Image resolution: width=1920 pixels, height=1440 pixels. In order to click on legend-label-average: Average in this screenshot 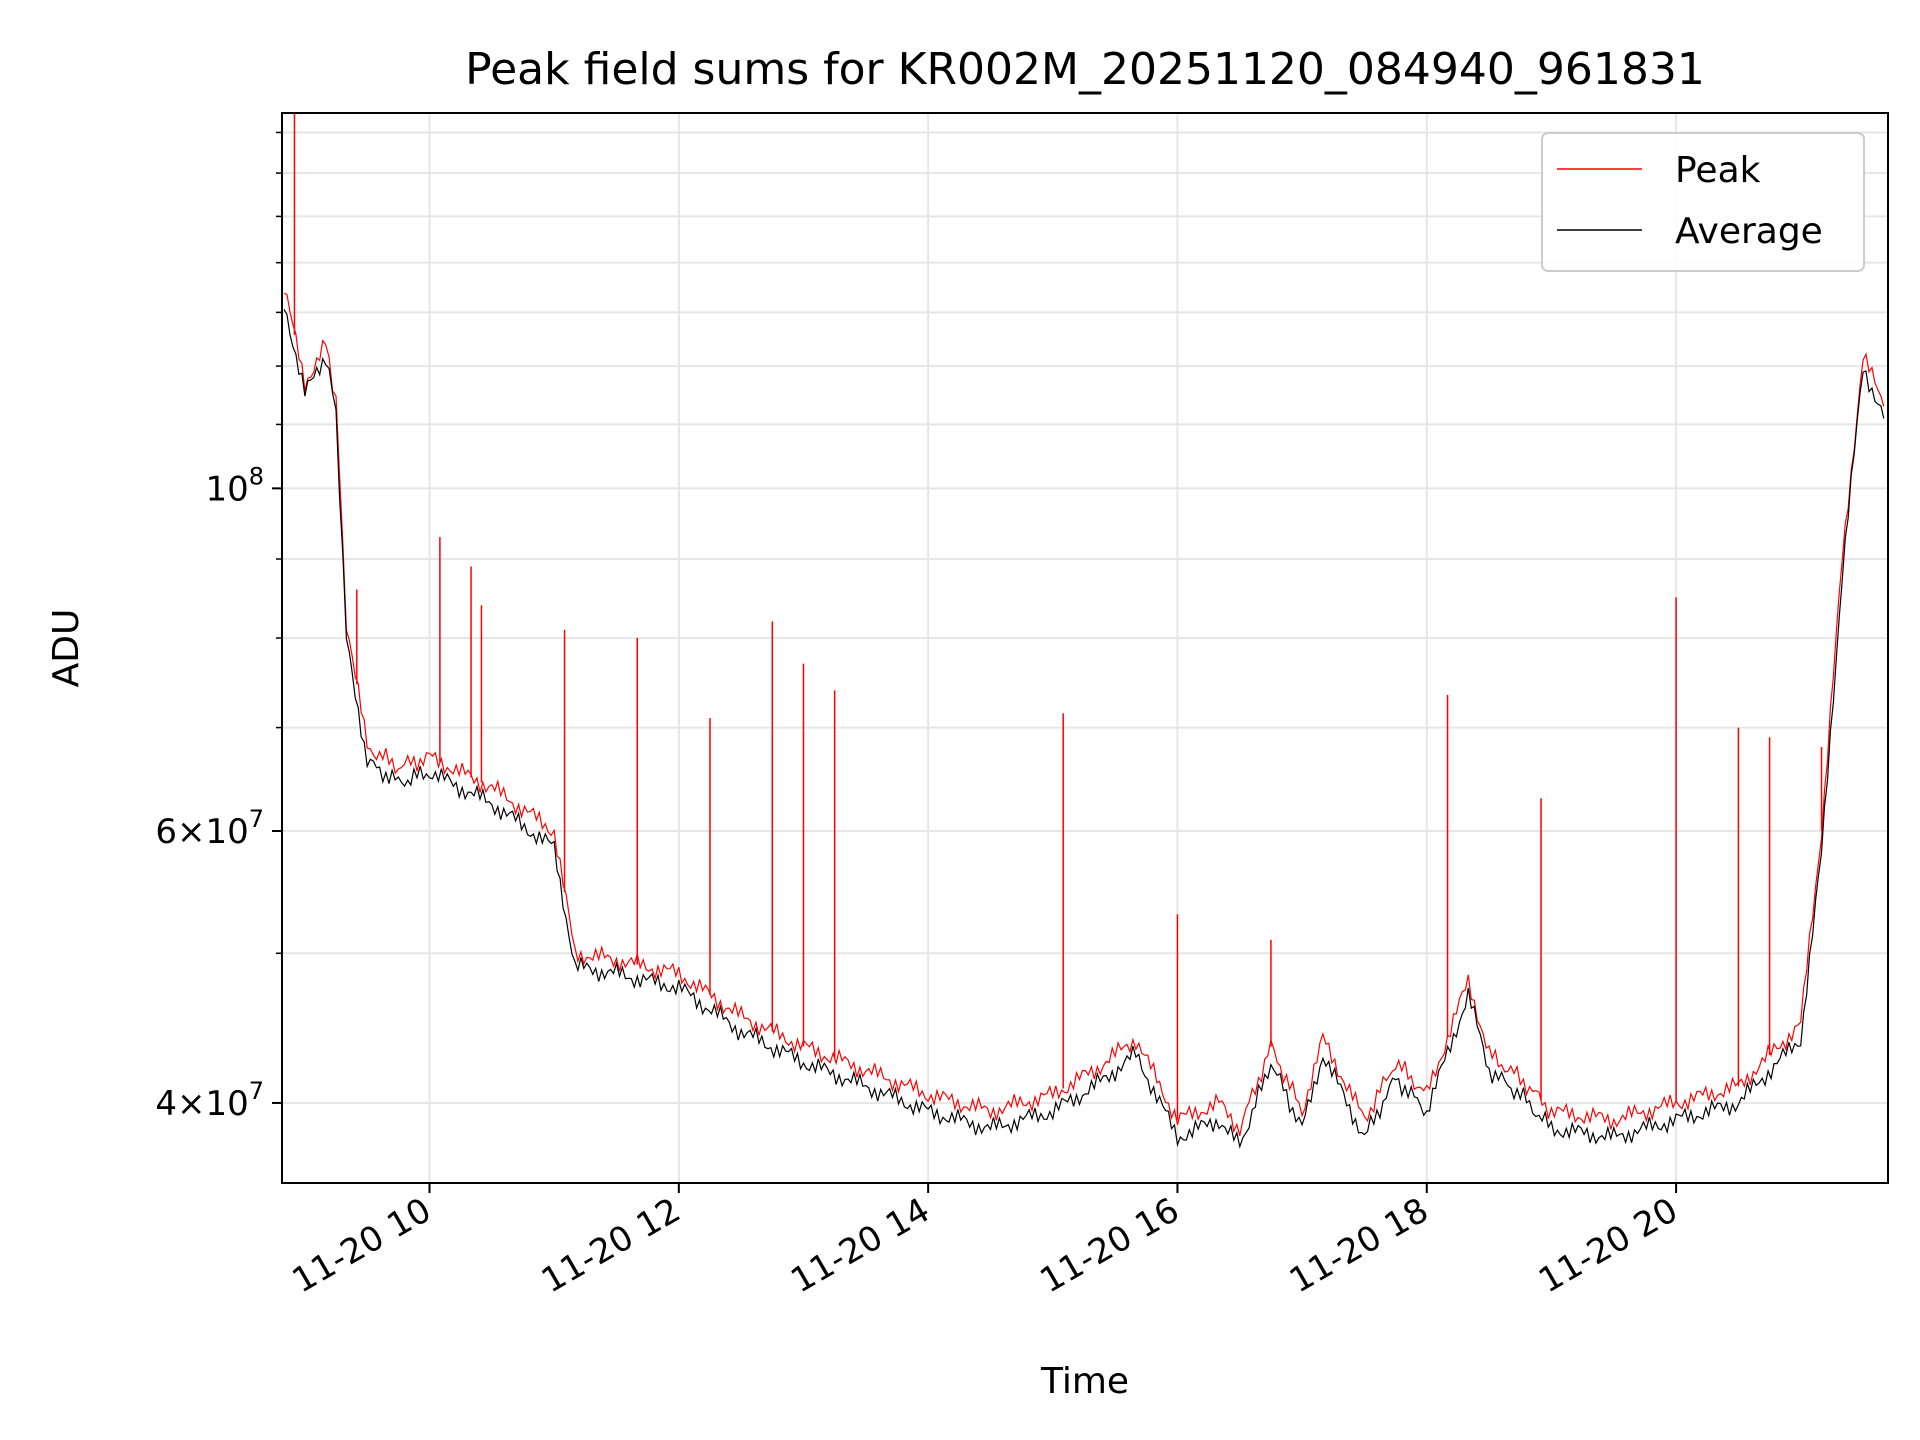, I will do `click(1749, 231)`.